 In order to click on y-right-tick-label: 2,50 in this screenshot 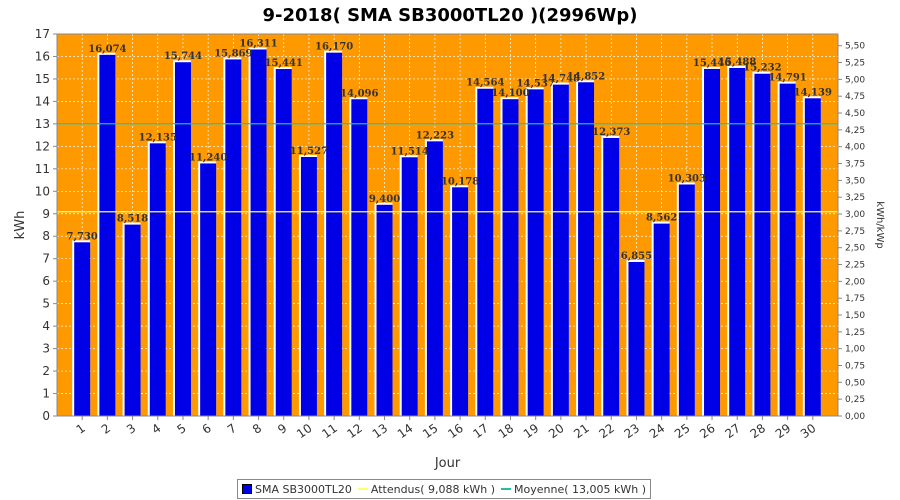, I will do `click(855, 249)`.